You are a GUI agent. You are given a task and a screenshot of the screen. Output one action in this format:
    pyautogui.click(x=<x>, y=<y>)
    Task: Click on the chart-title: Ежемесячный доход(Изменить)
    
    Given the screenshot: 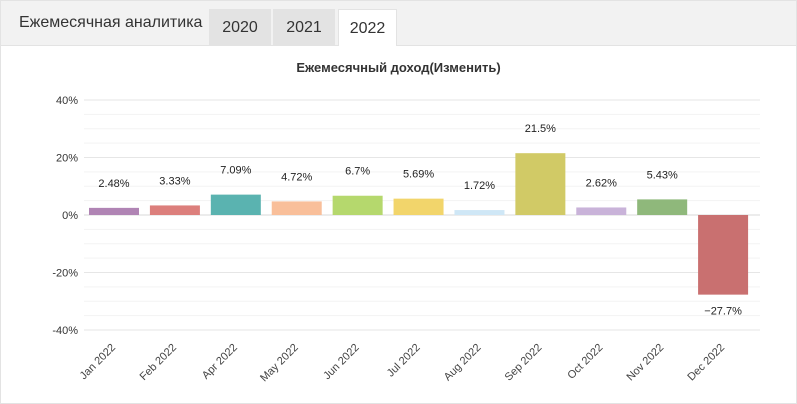 What is the action you would take?
    pyautogui.click(x=398, y=67)
    